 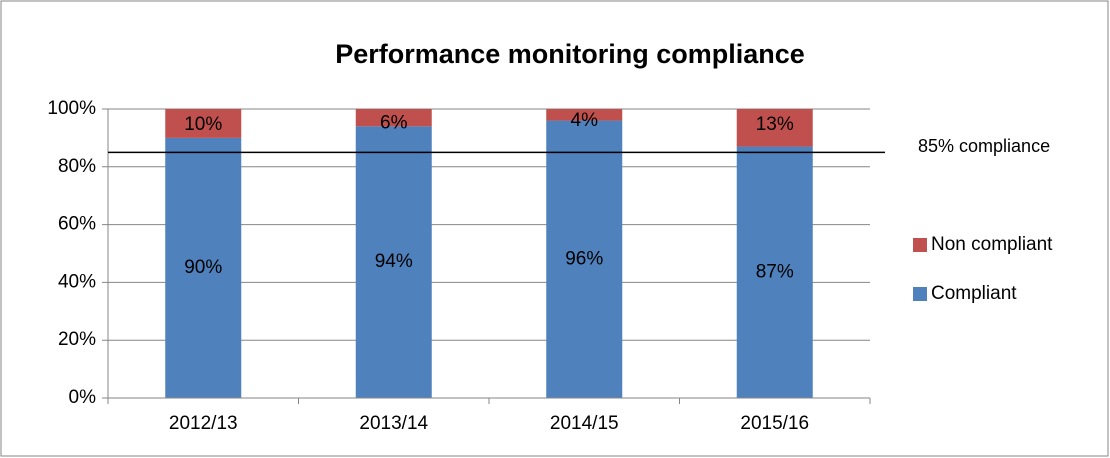 I want to click on reference-label: 85% compliance, so click(x=984, y=146).